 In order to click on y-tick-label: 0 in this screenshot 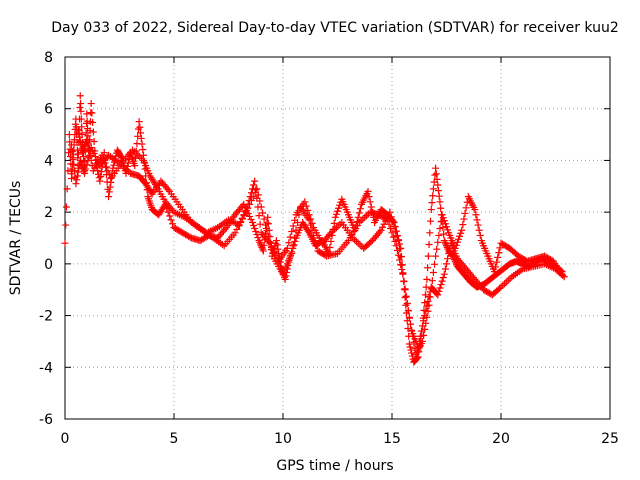, I will do `click(48, 265)`.